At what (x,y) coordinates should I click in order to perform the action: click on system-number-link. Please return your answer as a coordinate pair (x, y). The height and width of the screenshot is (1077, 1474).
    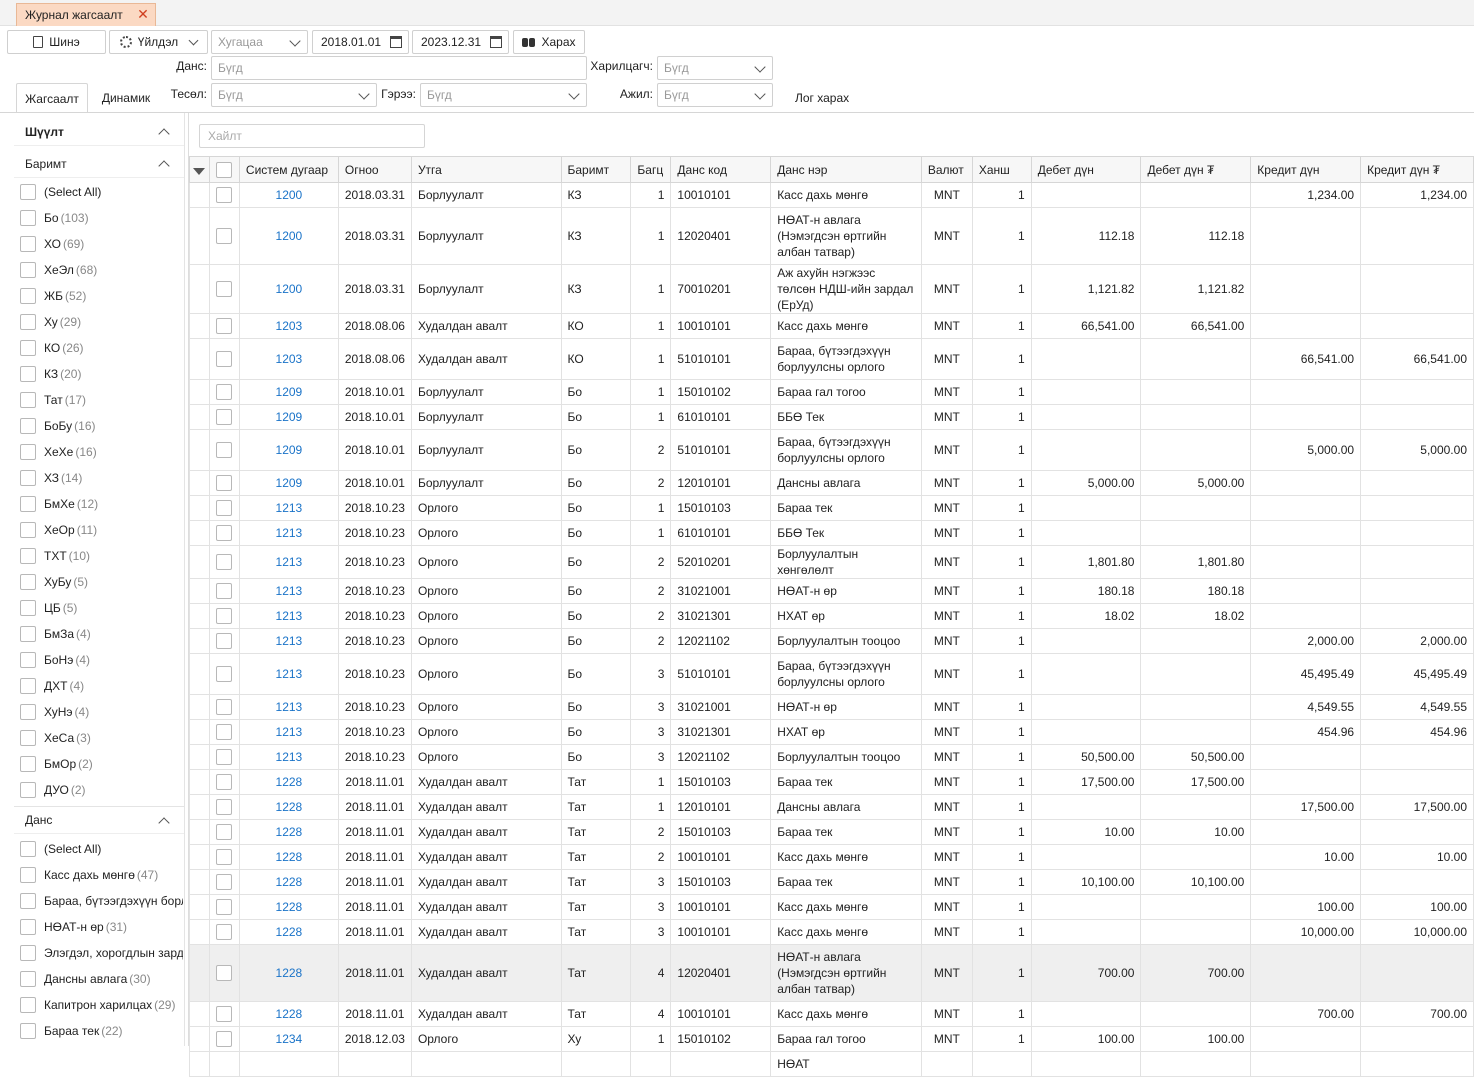
    Looking at the image, I should click on (288, 1064).